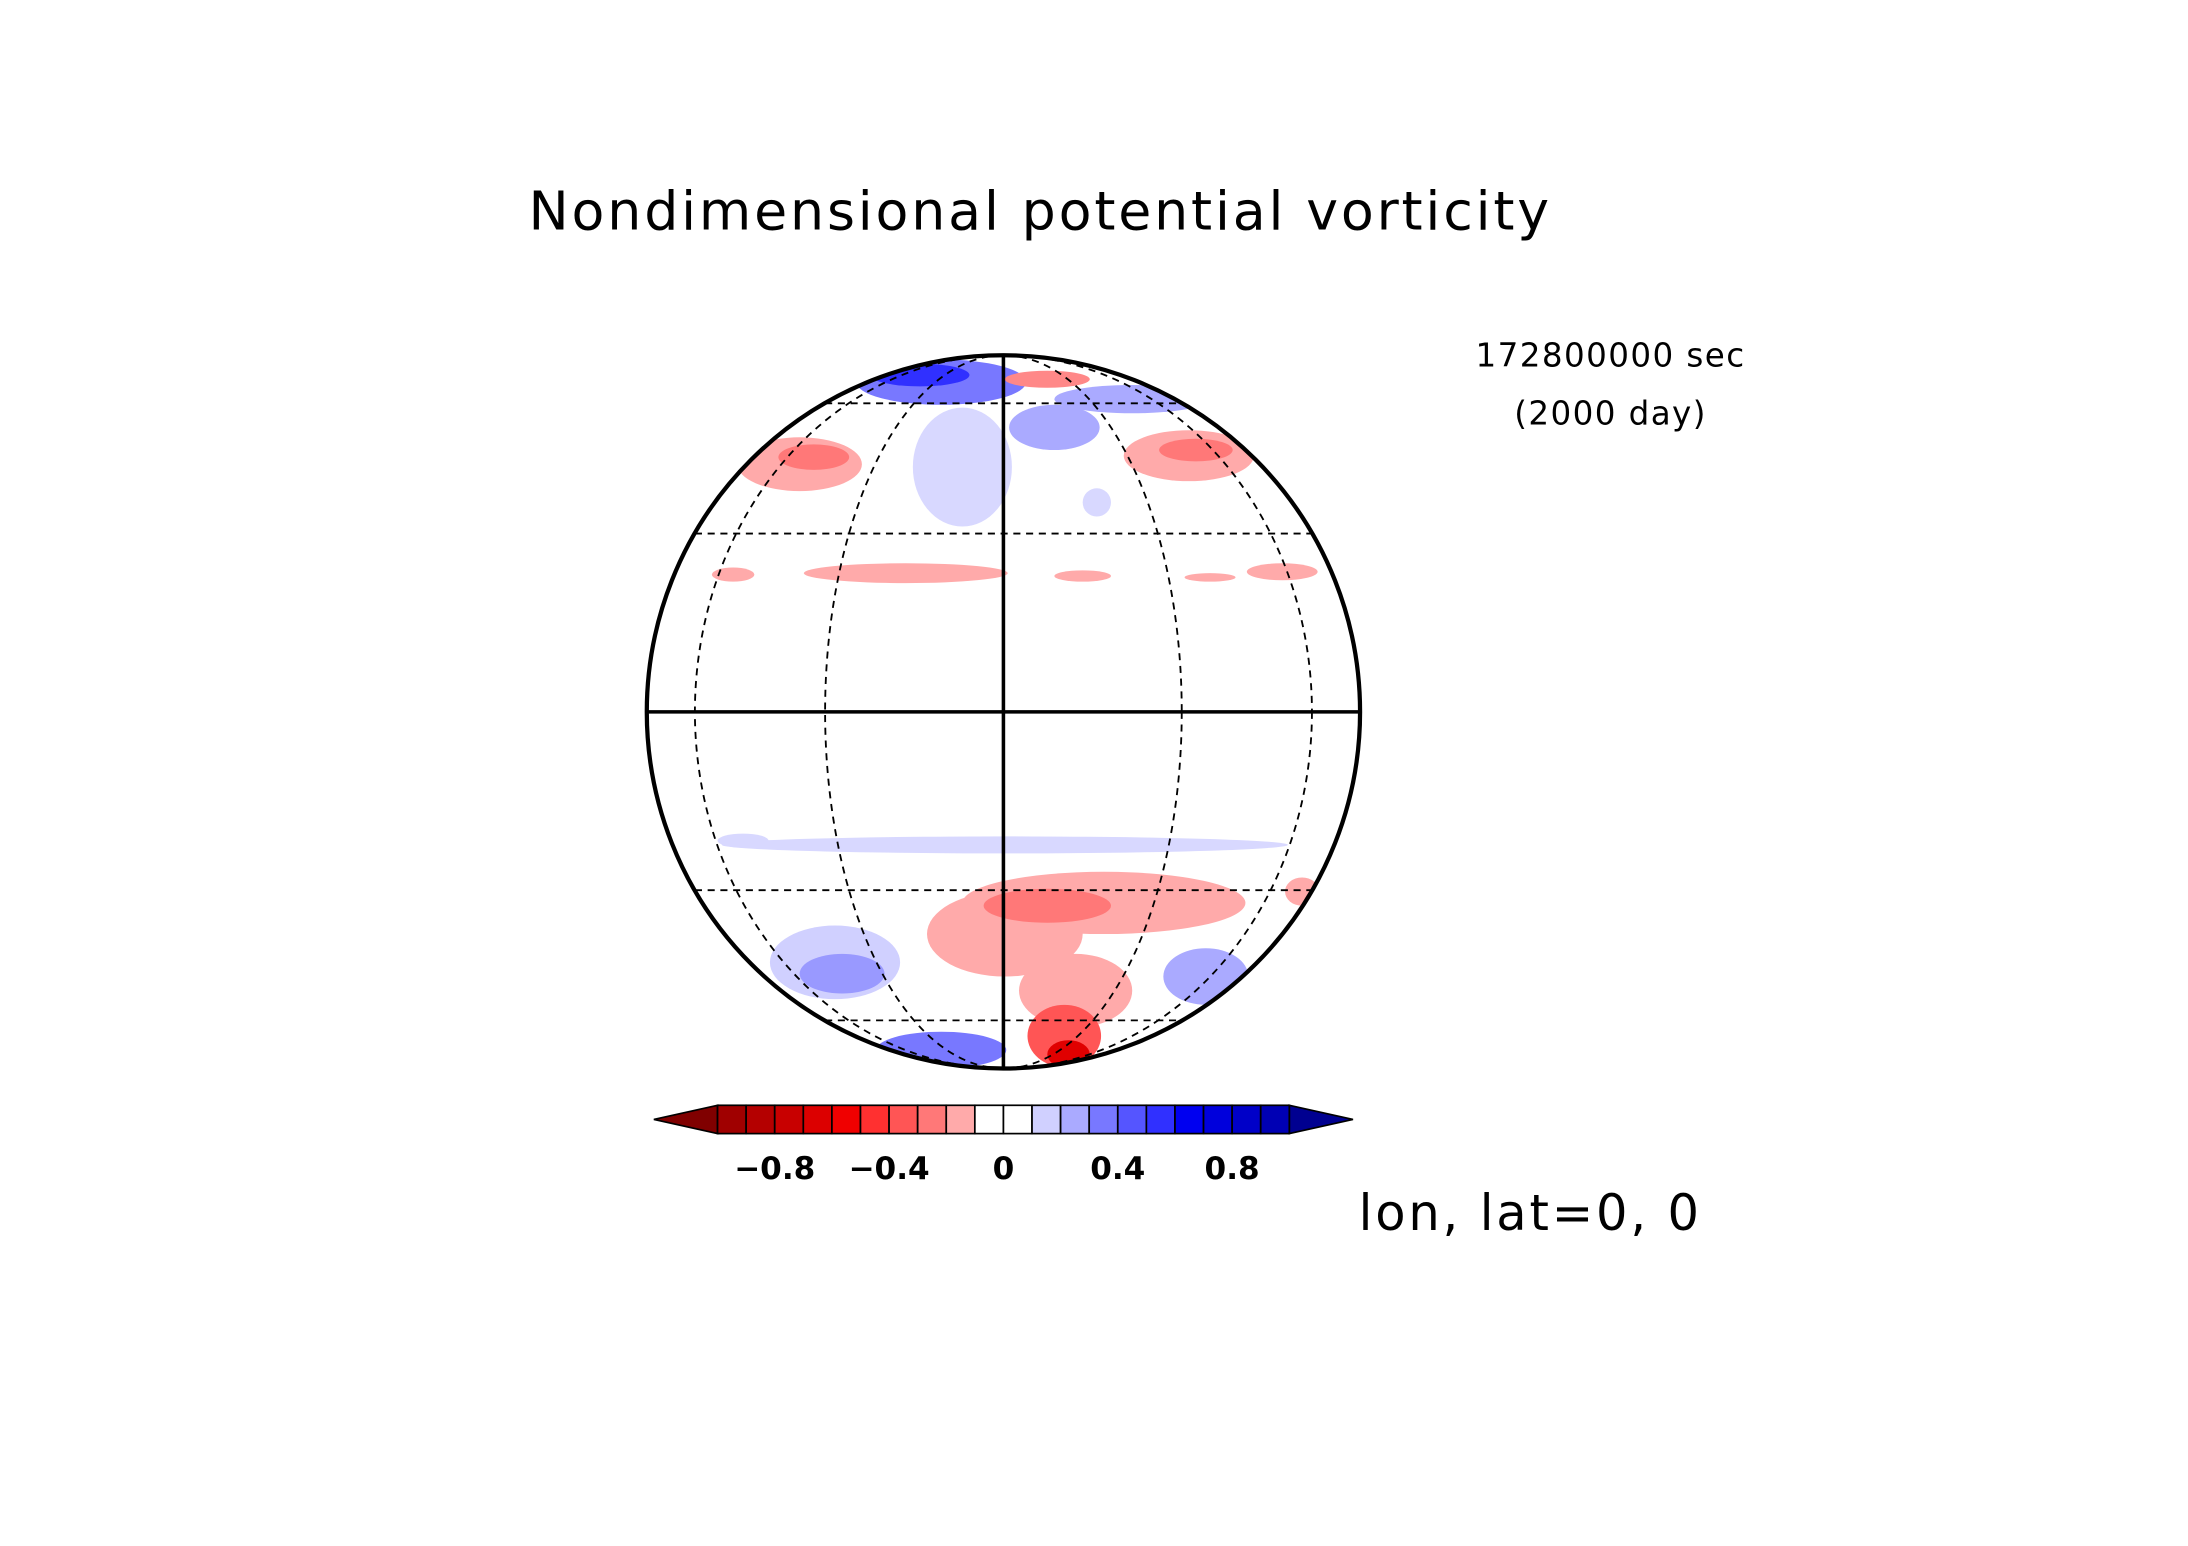  I want to click on colorbar-tick-label: −0.4, so click(888, 1169).